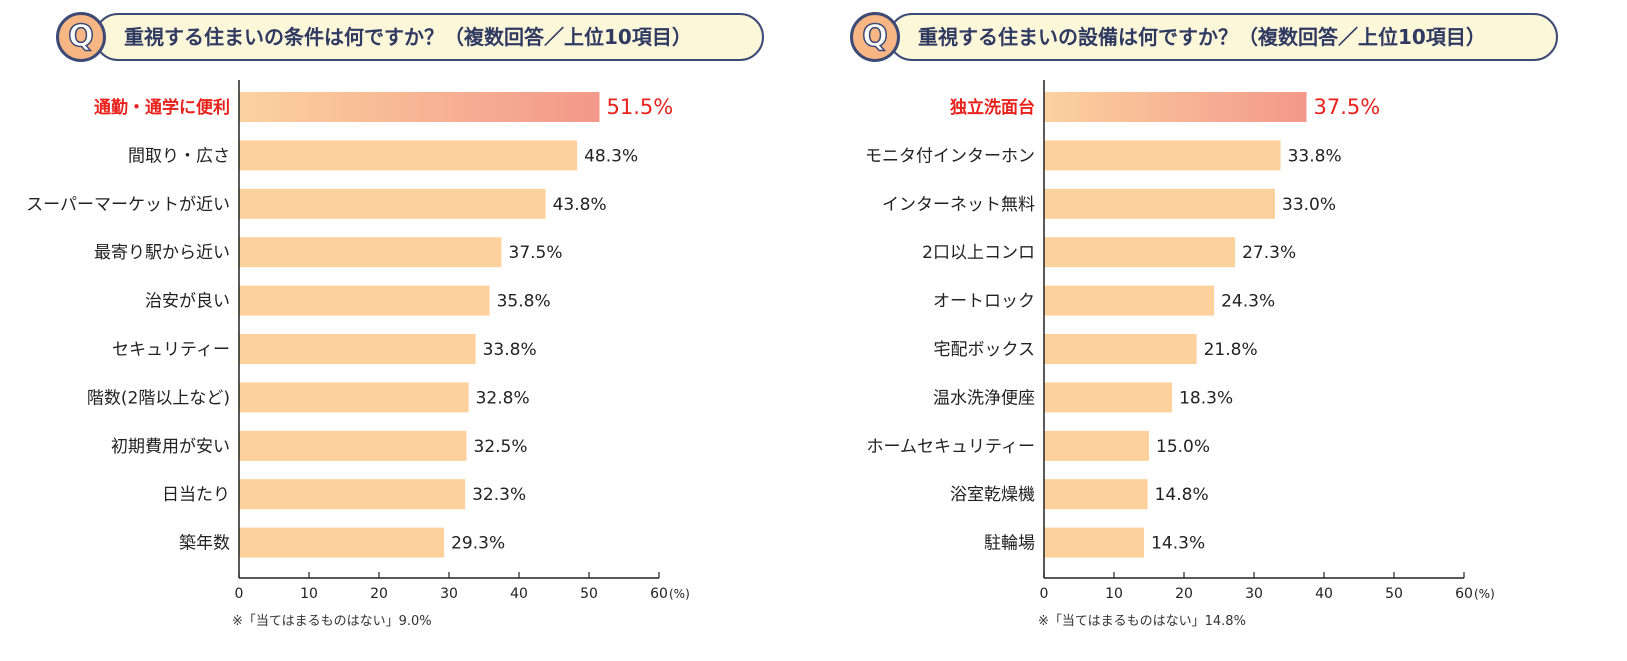 This screenshot has width=1627, height=661. I want to click on category-label: 通勤・通学に便利, so click(162, 107).